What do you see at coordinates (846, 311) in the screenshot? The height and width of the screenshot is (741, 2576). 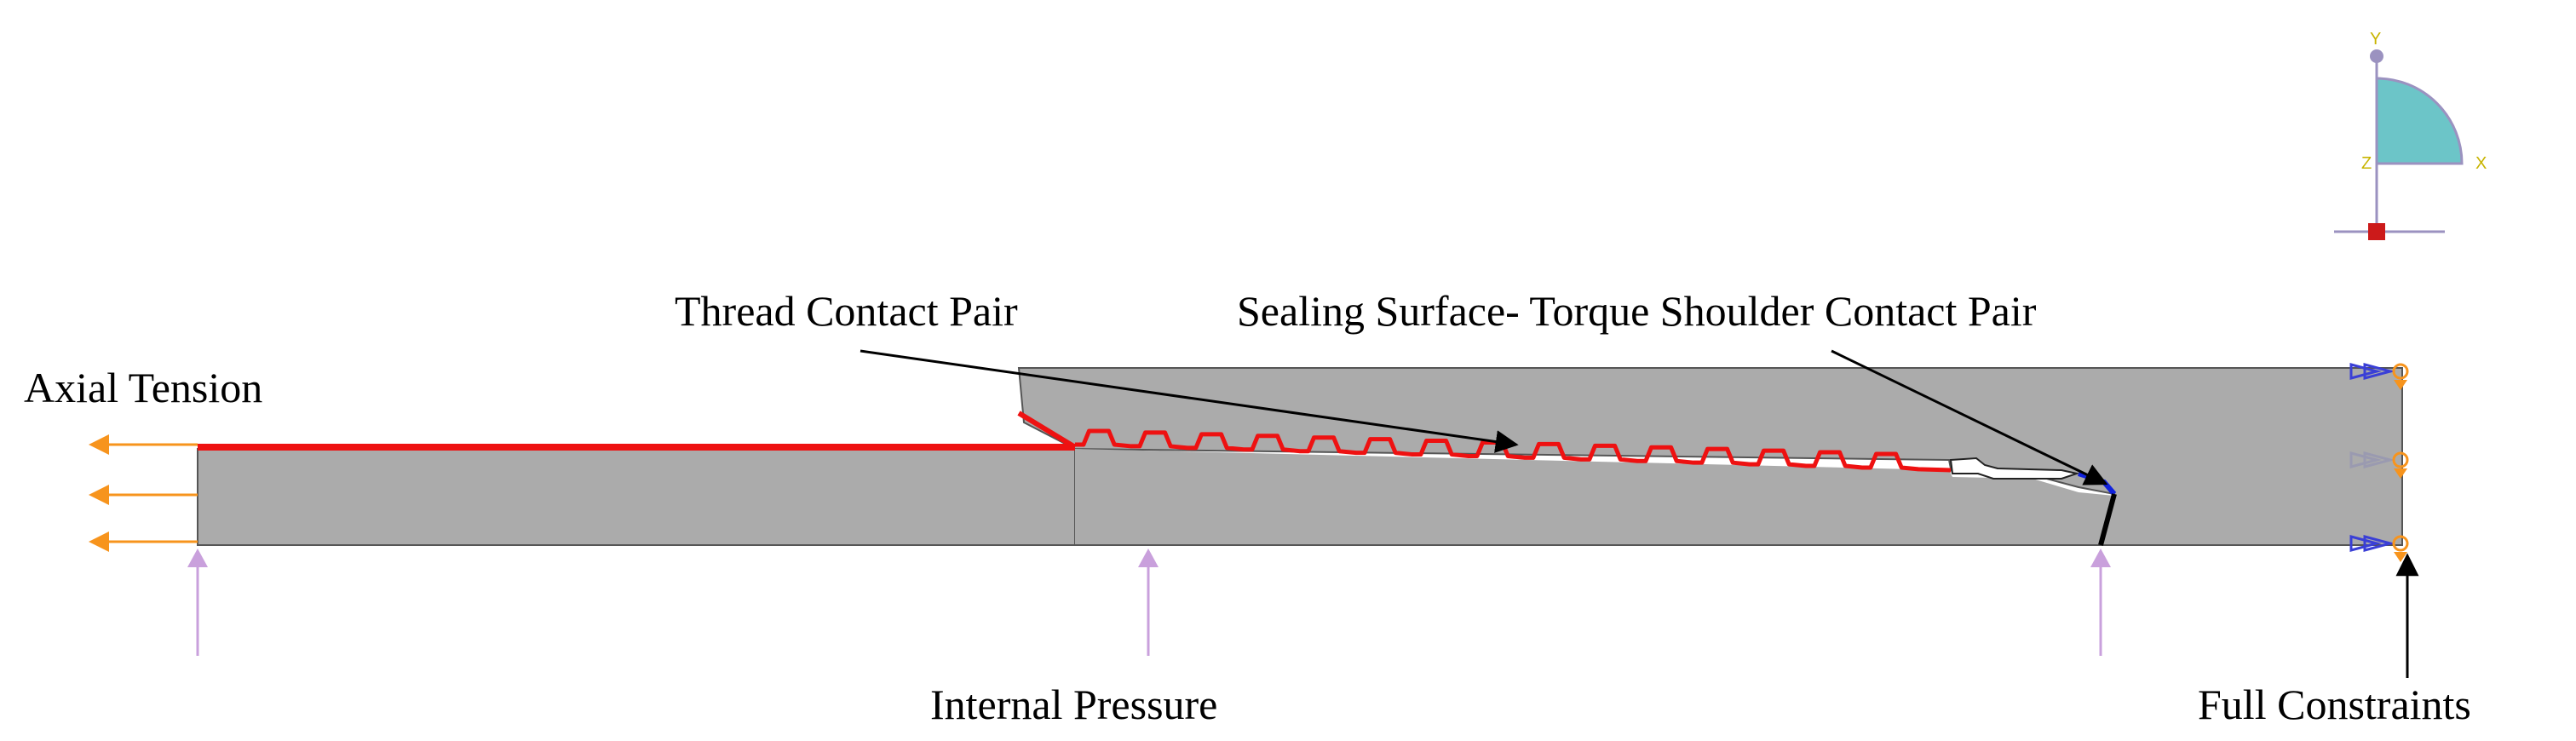 I see `thread-contact-pair-label: Thread Contact Pair` at bounding box center [846, 311].